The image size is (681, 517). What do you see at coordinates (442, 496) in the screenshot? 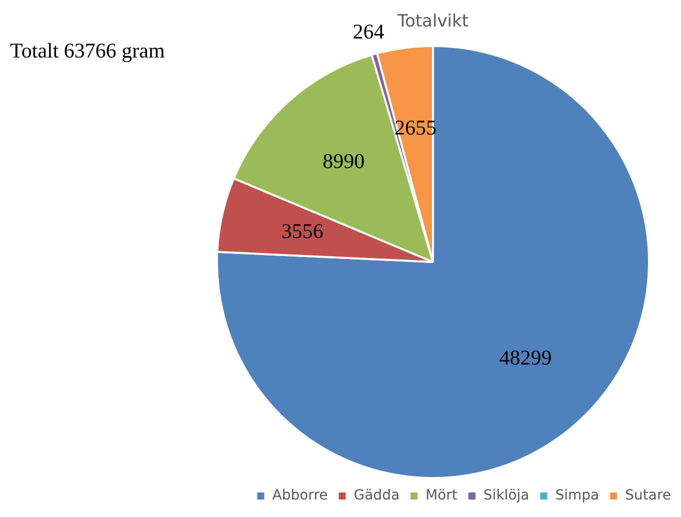
I see `legend-label: Mört` at bounding box center [442, 496].